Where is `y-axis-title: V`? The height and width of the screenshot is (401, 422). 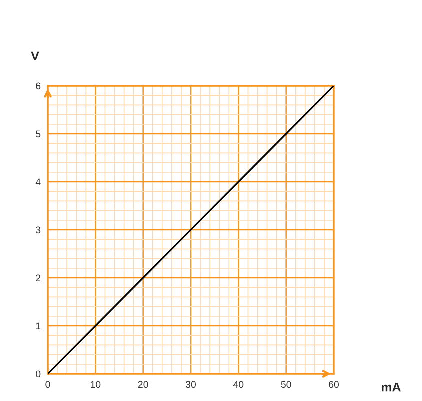
y-axis-title: V is located at coordinates (35, 56).